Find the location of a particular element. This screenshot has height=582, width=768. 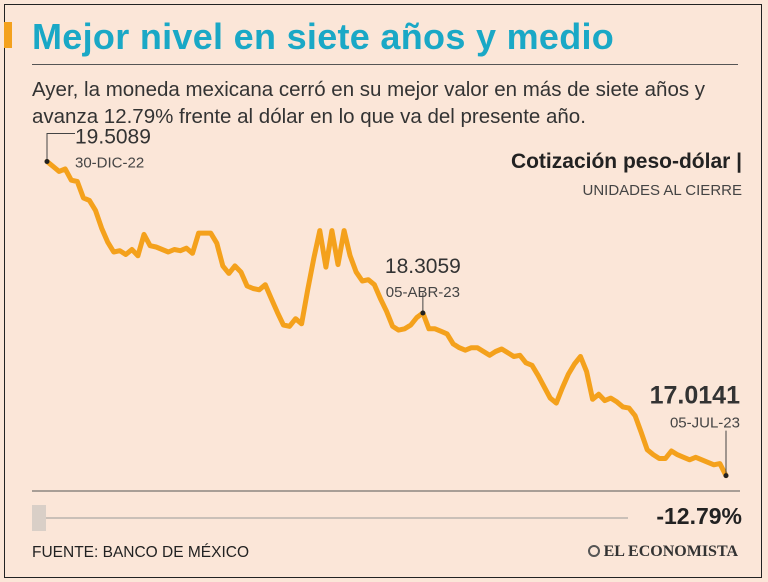

change-track-cap is located at coordinates (39, 518).